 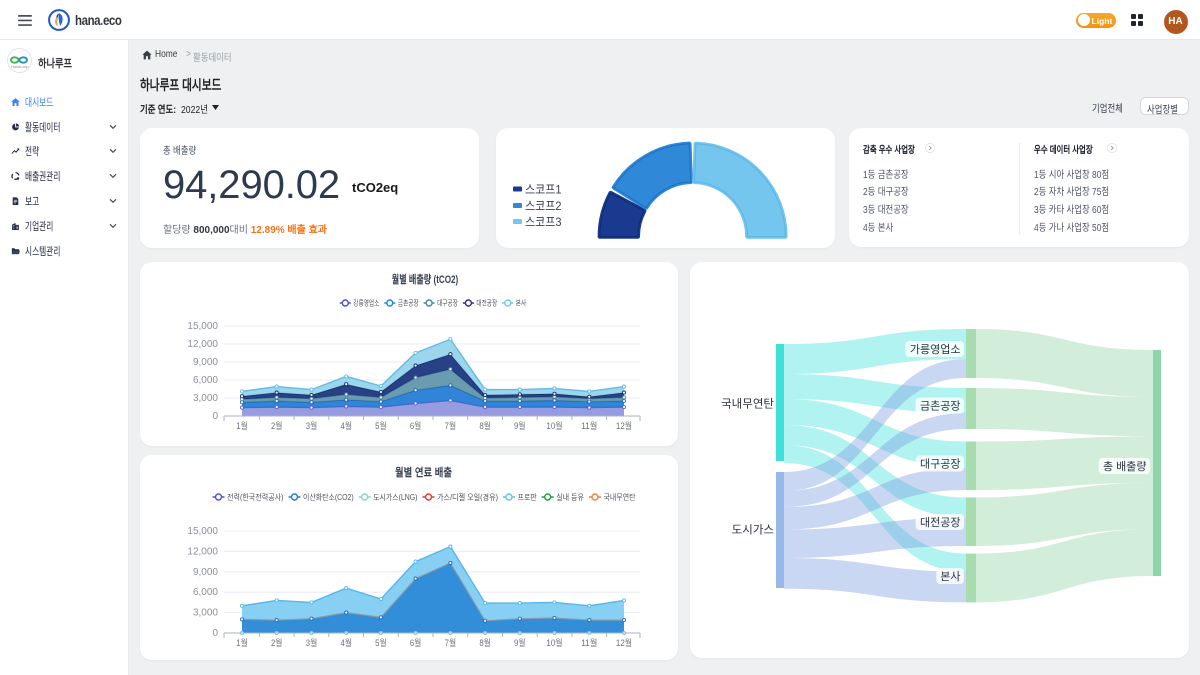 What do you see at coordinates (543, 190) in the screenshot?
I see `svg-text: 스코프1` at bounding box center [543, 190].